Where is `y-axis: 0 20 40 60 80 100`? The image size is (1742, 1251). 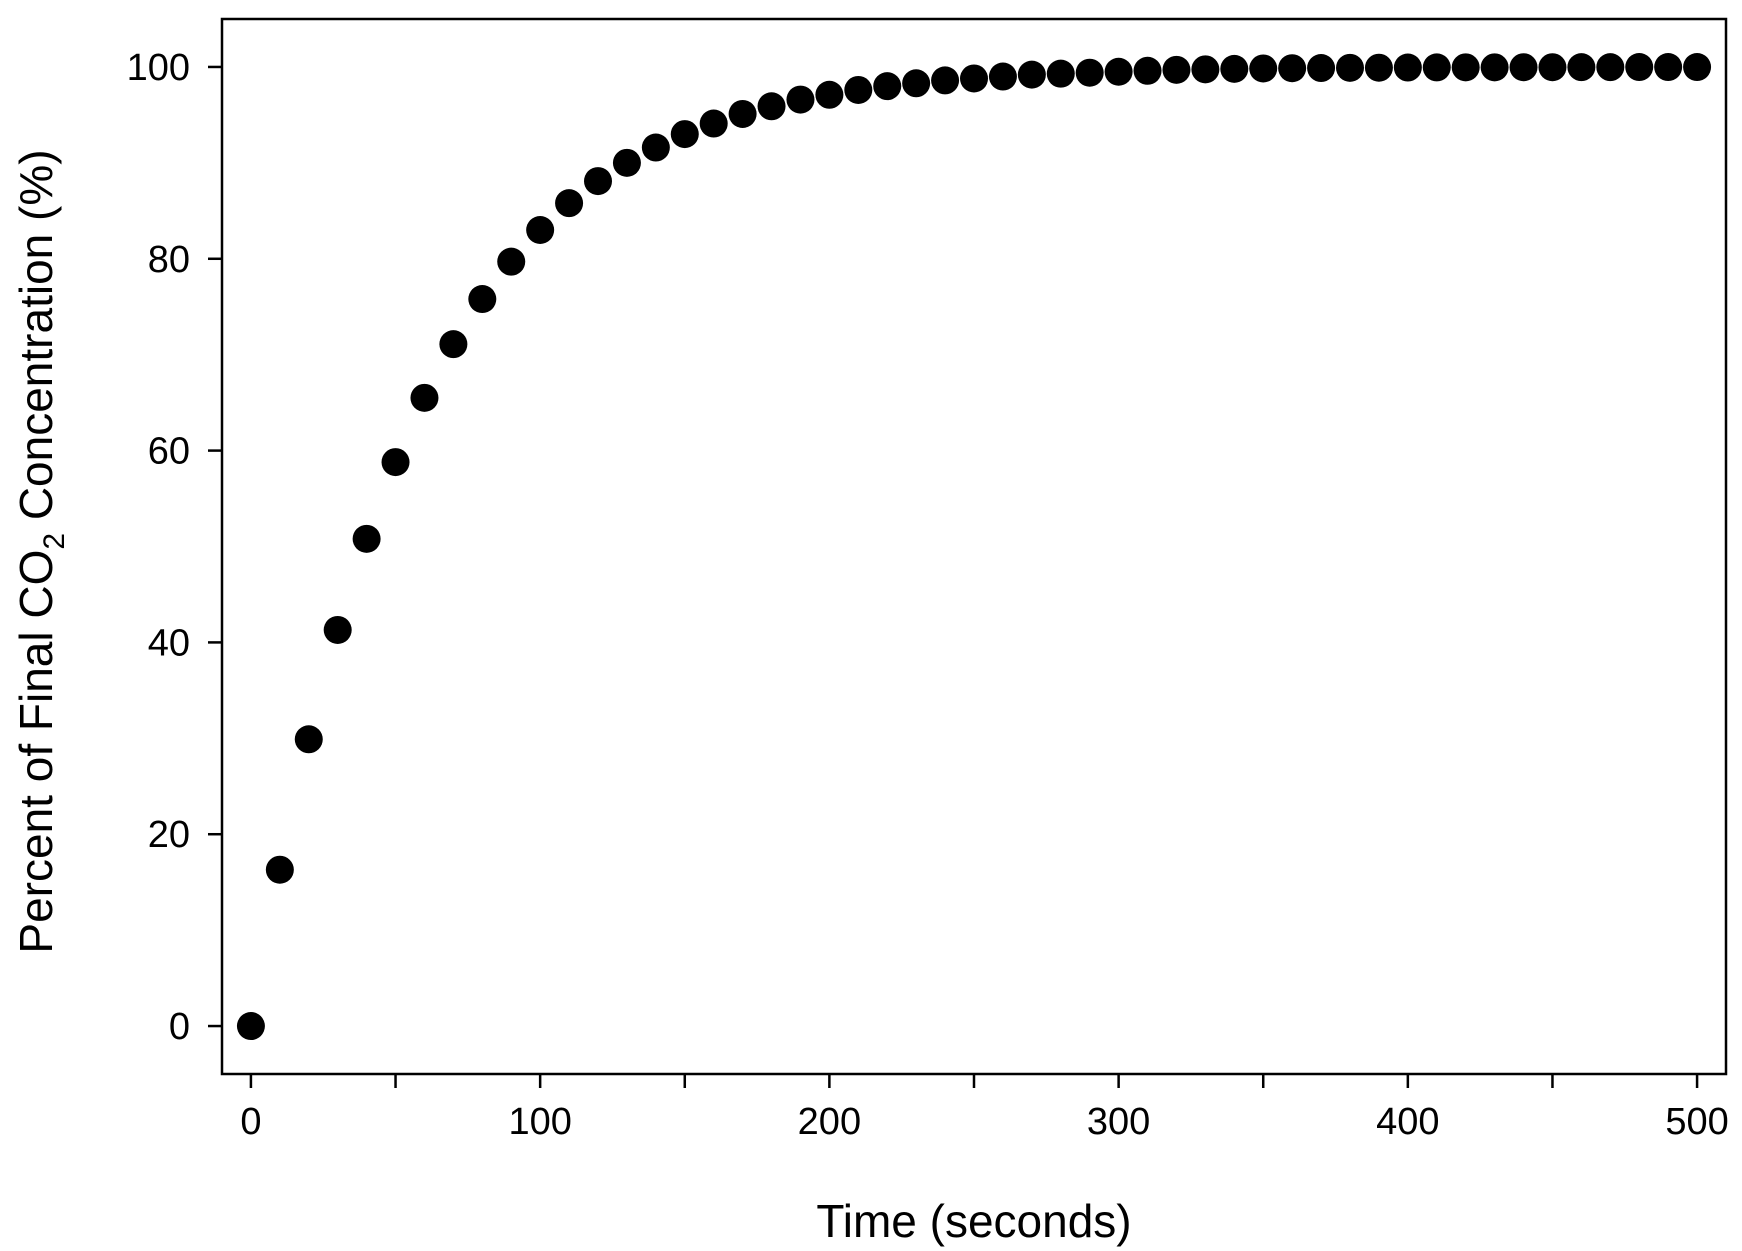 y-axis: 0 20 40 60 80 100 is located at coordinates (174, 547).